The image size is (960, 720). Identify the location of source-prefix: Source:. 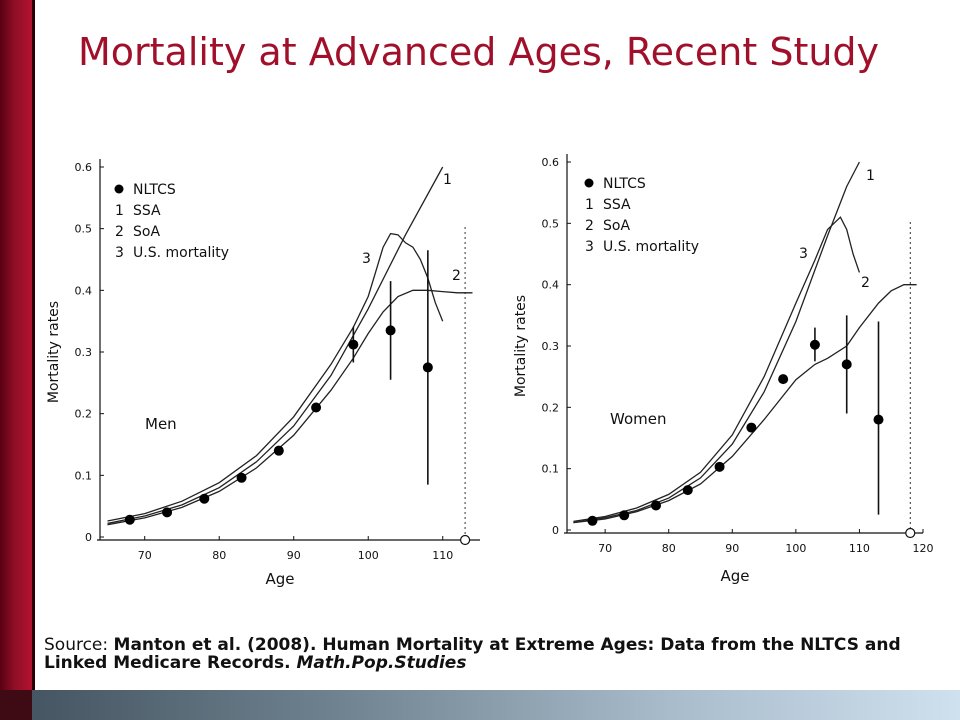
(79, 645).